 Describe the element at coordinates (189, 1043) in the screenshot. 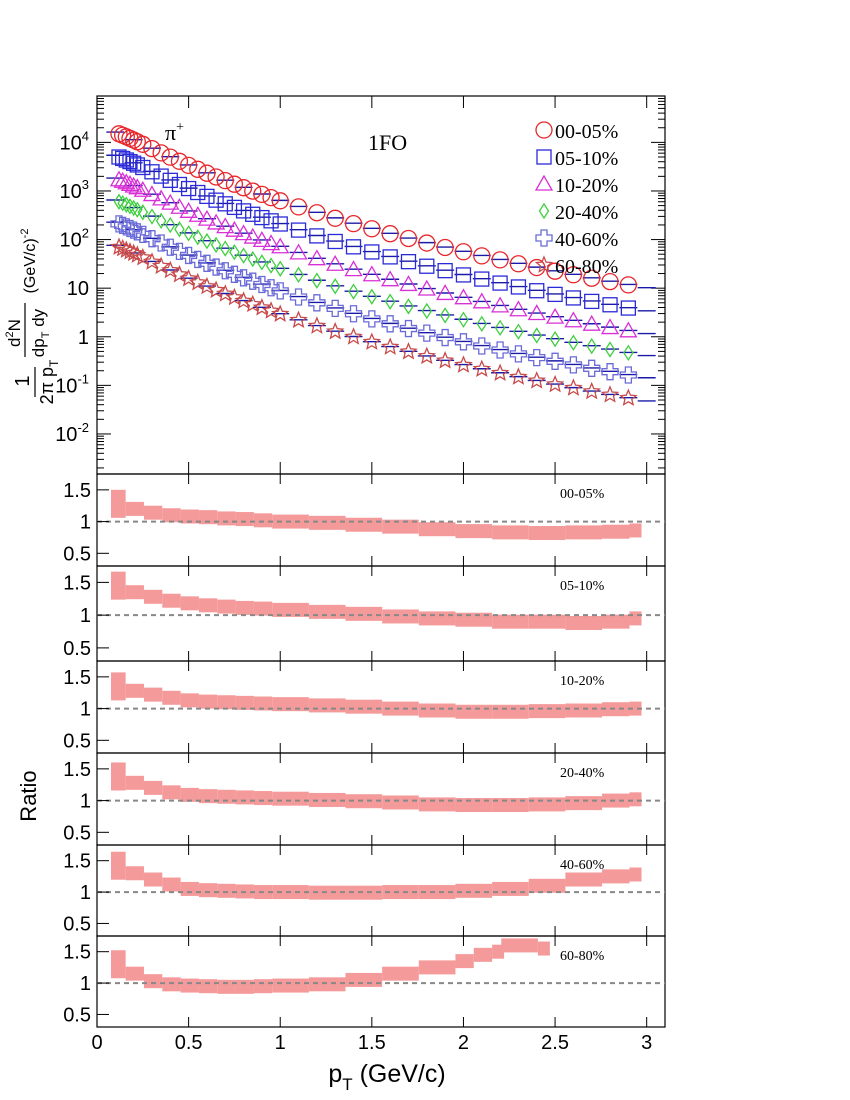

I see `x-tick-label: 0.5` at that location.